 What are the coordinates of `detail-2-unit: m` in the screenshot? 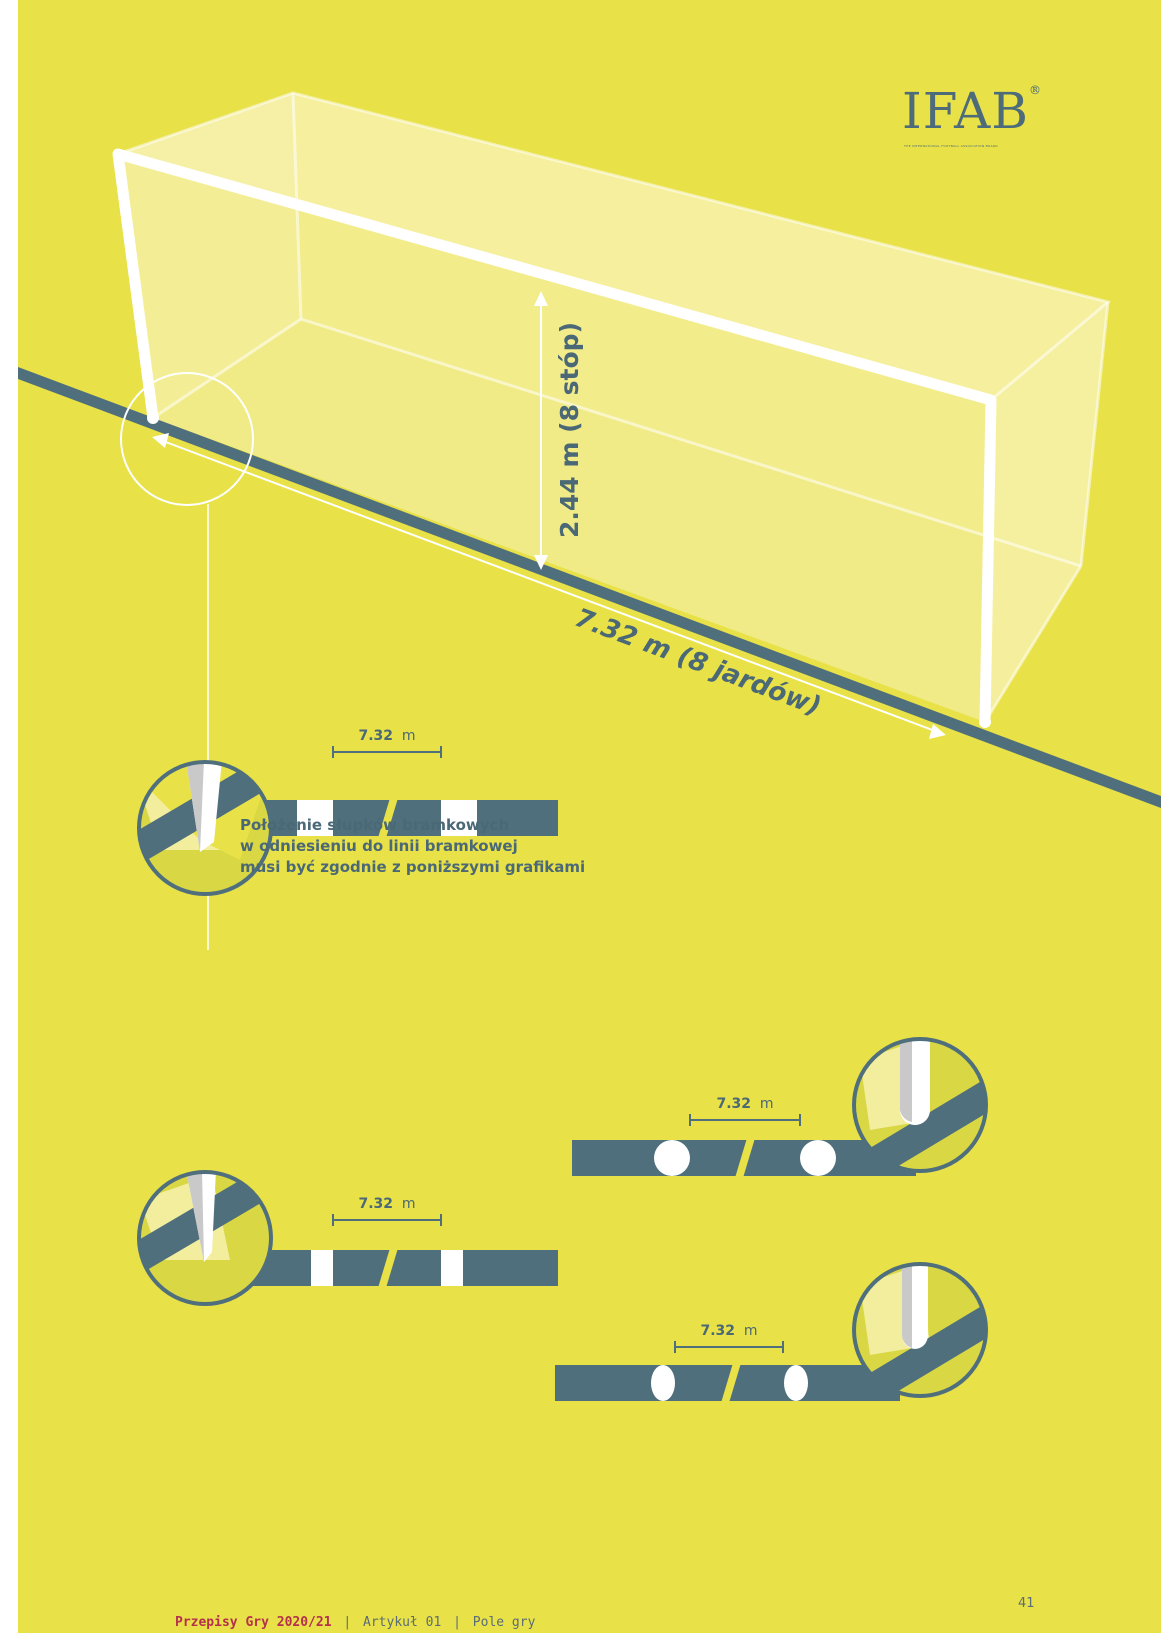 It's located at (409, 1204).